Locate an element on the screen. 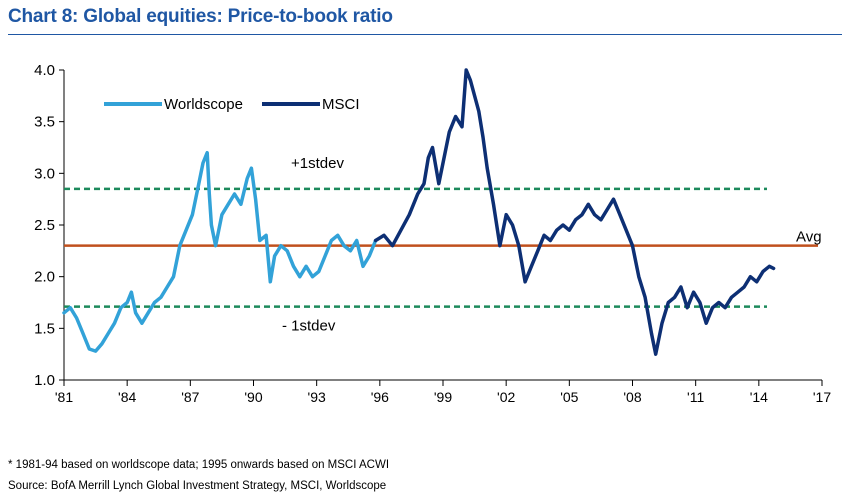  x-tick-label: '17 is located at coordinates (822, 397).